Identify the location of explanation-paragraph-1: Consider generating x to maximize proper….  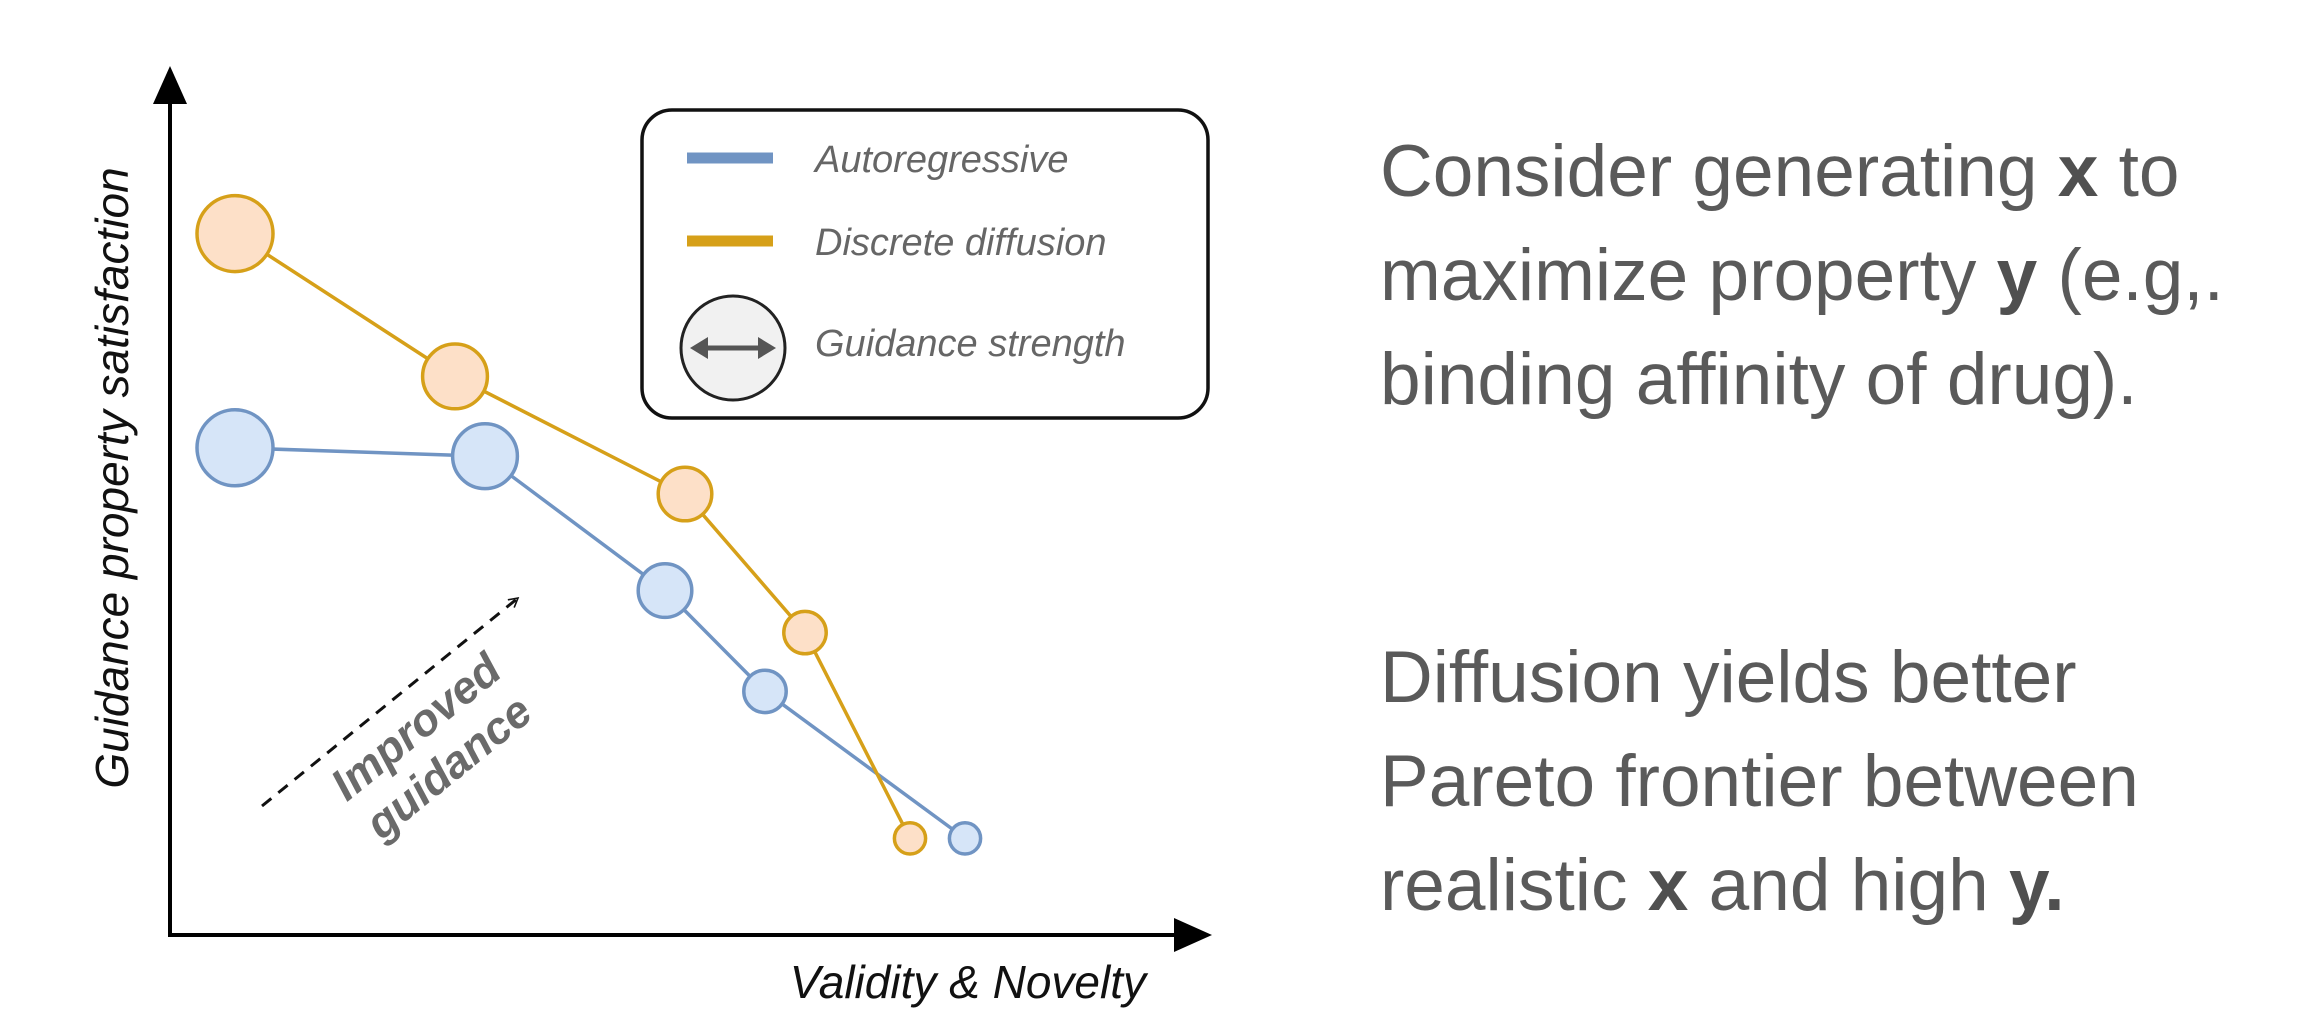
(1802, 276).